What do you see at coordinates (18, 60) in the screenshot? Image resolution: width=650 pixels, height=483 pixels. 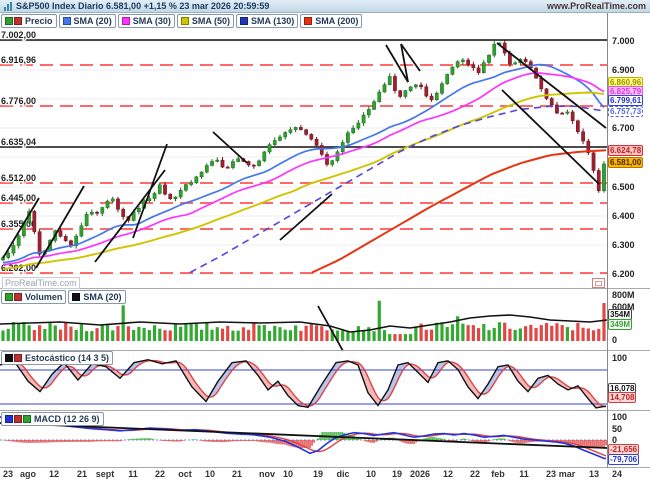 I see `price-level-label: 6.916,96` at bounding box center [18, 60].